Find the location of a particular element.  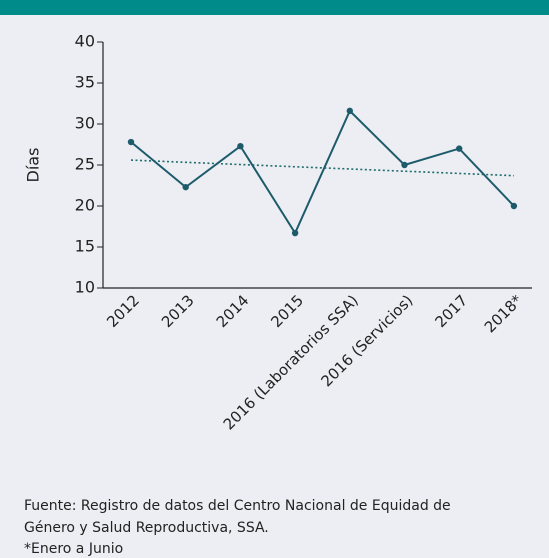

y-tick-label: 25 is located at coordinates (85, 164).